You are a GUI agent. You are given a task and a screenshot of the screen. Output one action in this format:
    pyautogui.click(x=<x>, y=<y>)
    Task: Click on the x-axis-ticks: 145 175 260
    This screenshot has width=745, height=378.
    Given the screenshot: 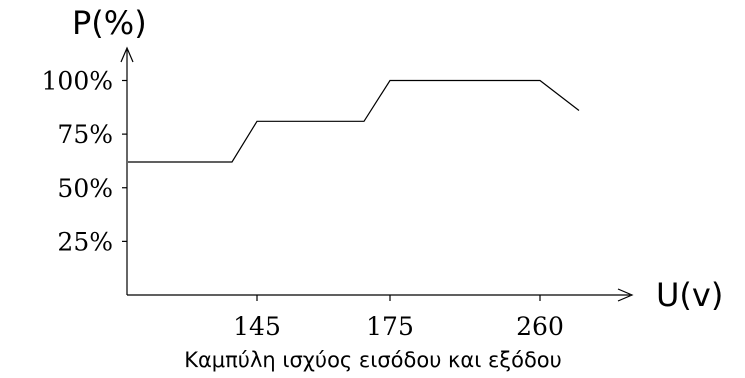 What is the action you would take?
    pyautogui.click(x=398, y=318)
    